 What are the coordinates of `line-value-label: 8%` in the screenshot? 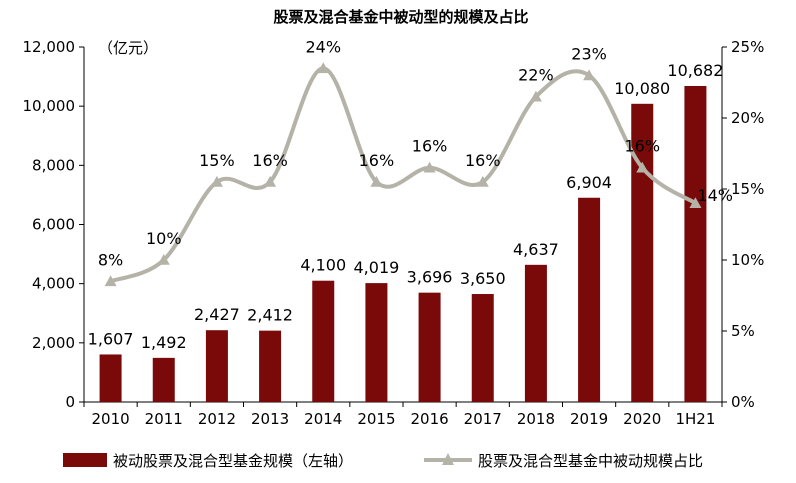 It's located at (110, 259).